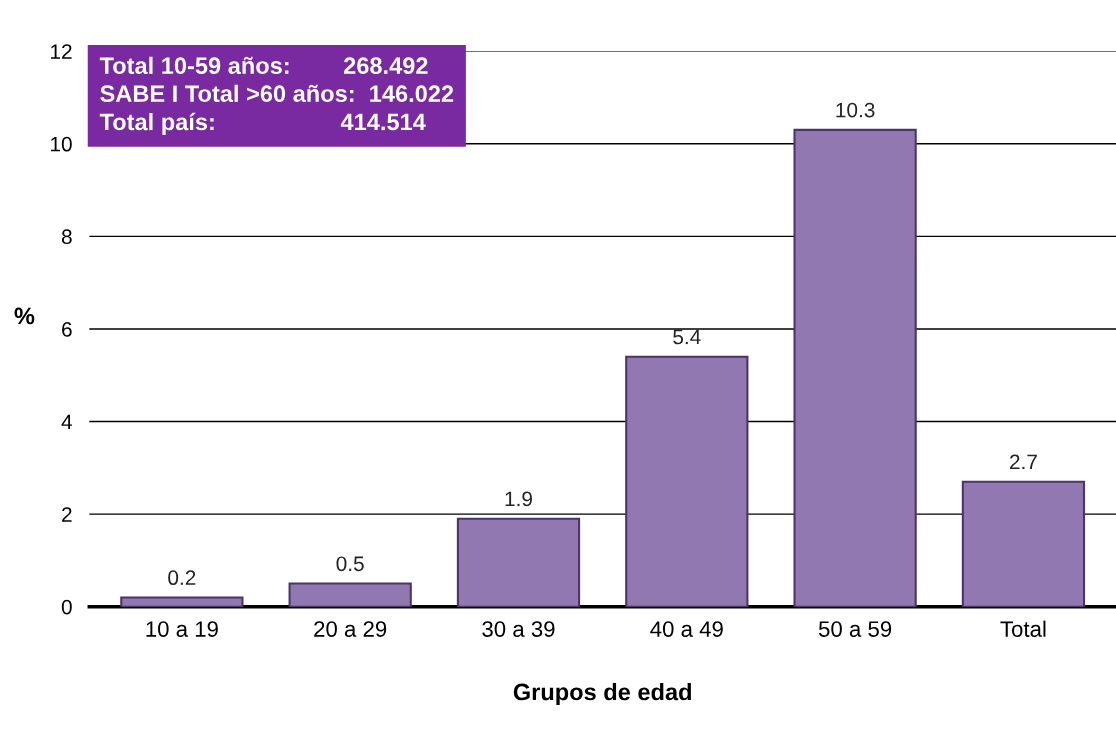 This screenshot has height=731, width=1116. What do you see at coordinates (66, 607) in the screenshot?
I see `y-tick-label: 0` at bounding box center [66, 607].